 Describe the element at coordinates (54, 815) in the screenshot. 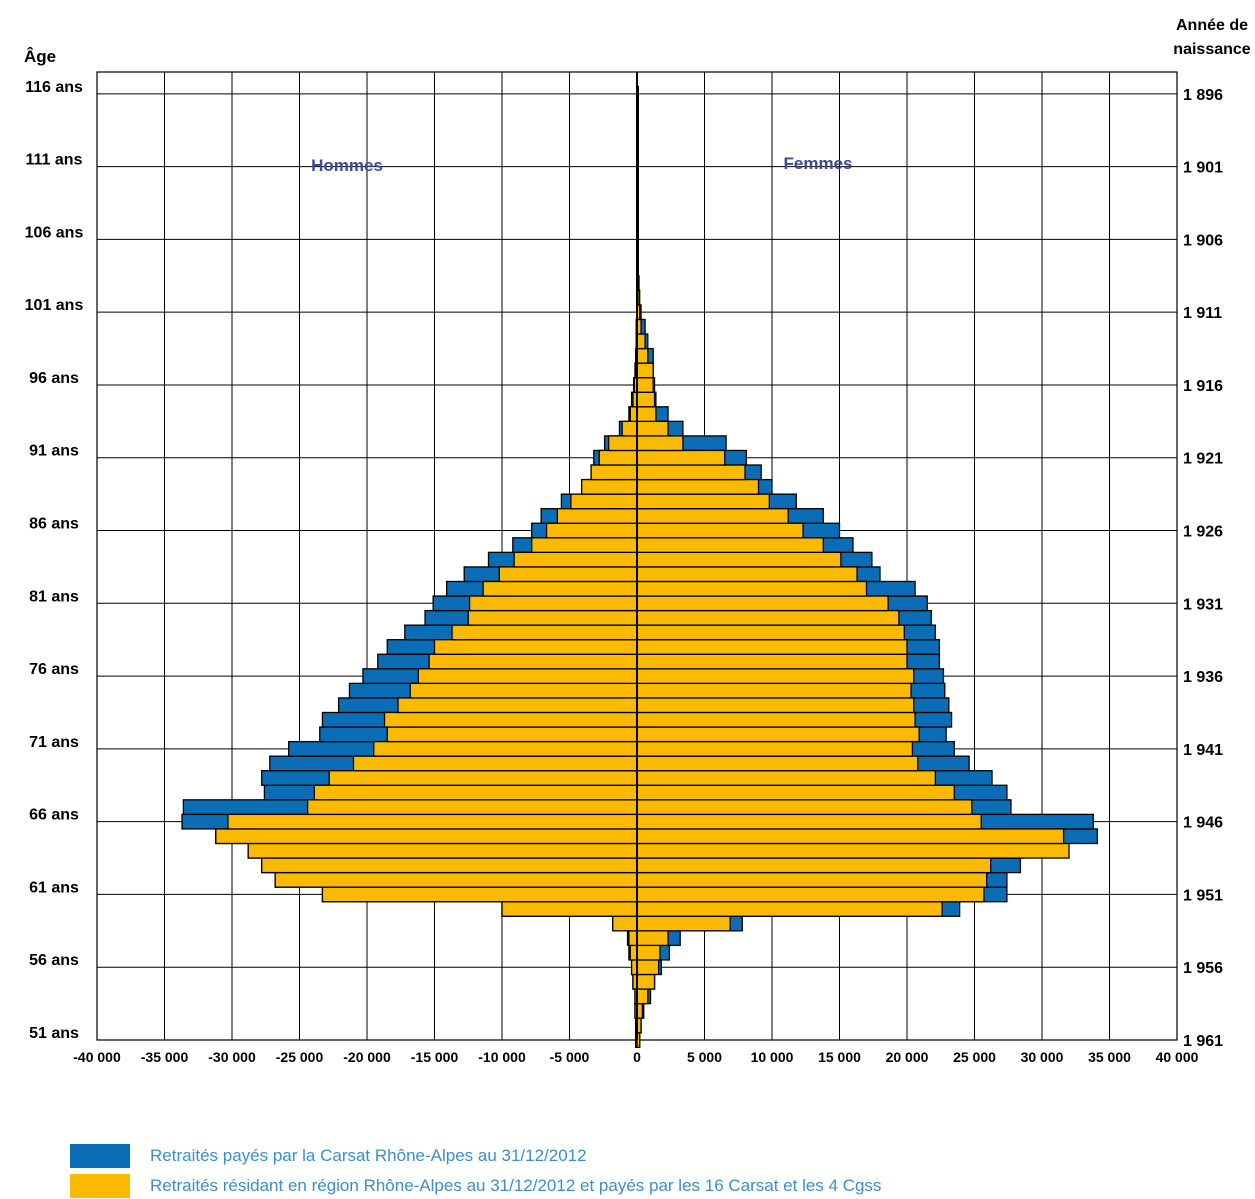

I see `age-tick-label: 66 ans` at that location.